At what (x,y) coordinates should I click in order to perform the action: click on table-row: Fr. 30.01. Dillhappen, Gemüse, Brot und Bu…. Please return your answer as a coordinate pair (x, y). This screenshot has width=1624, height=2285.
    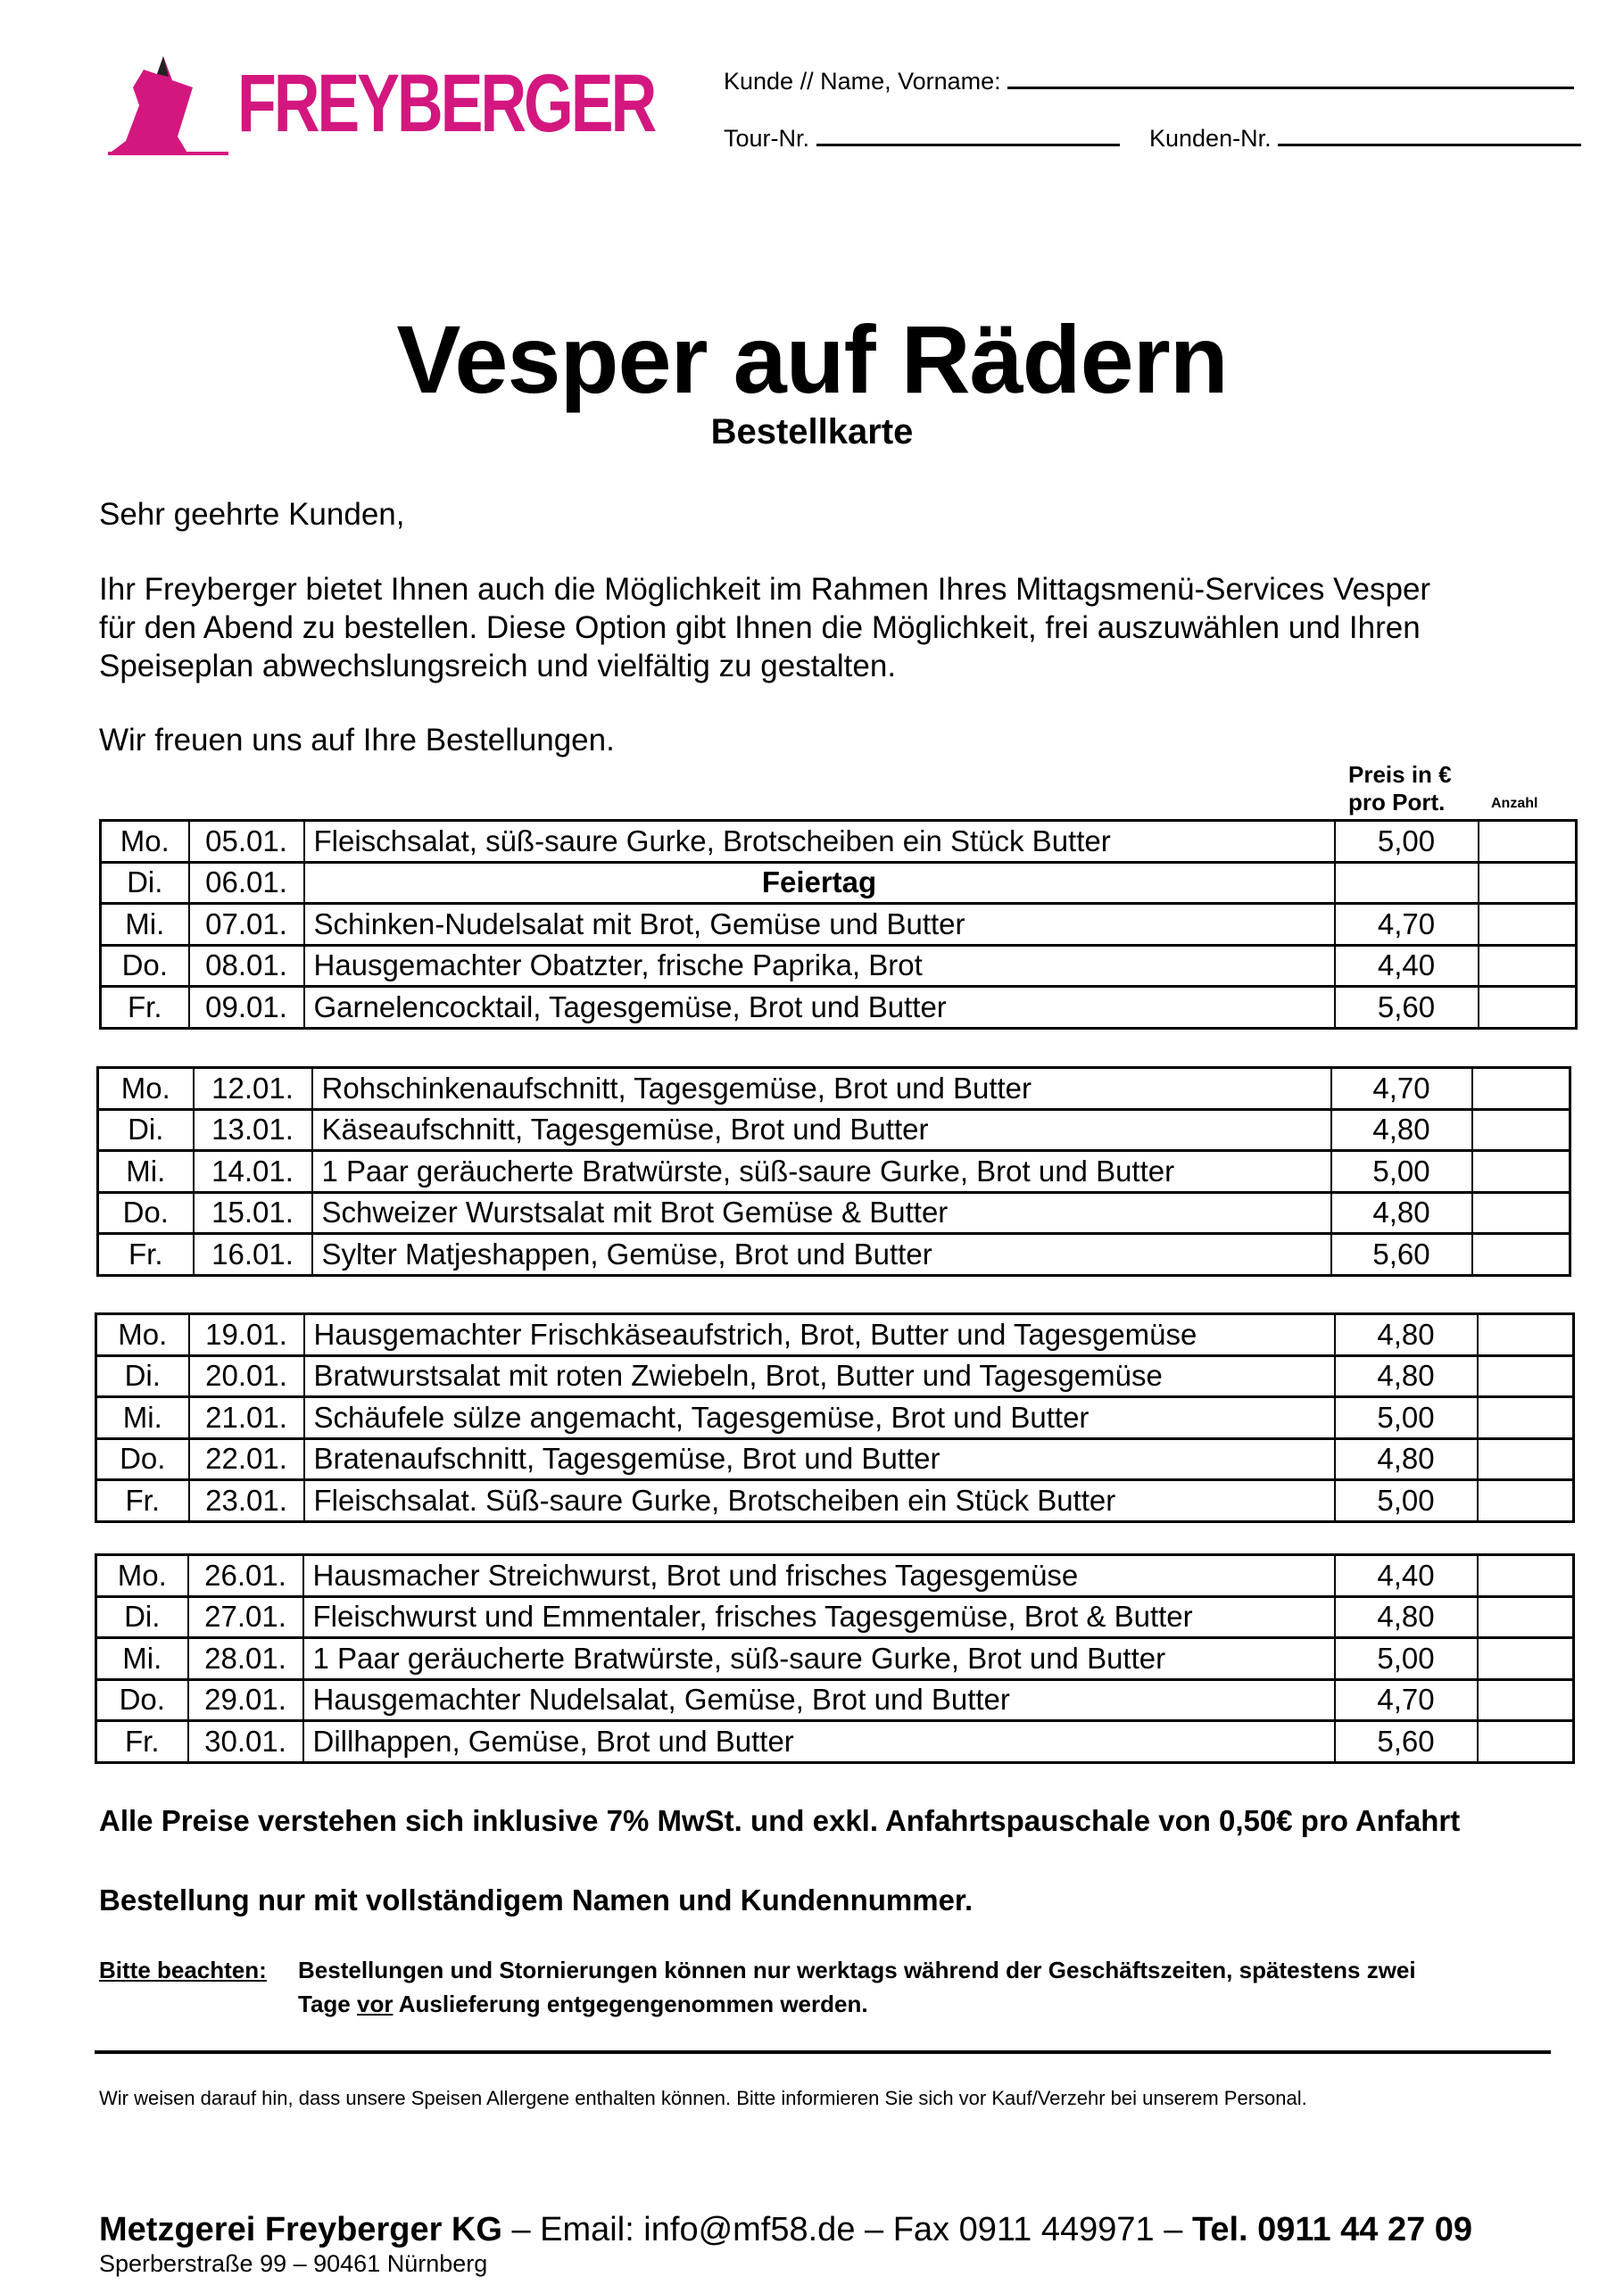
    Looking at the image, I should click on (835, 1741).